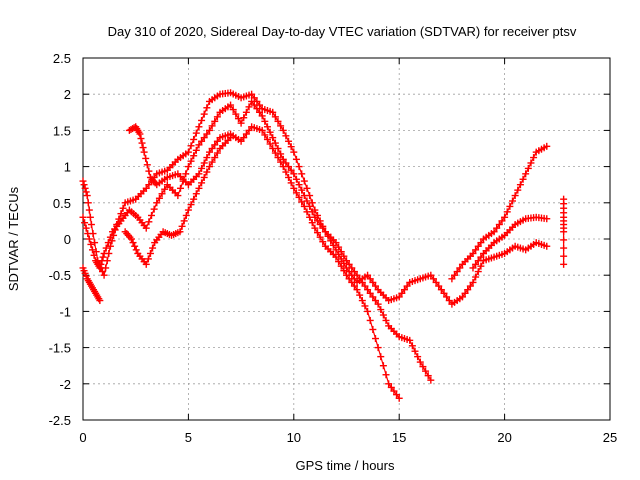 The height and width of the screenshot is (480, 640). Describe the element at coordinates (60, 275) in the screenshot. I see `y-tick-label: -0.5` at that location.